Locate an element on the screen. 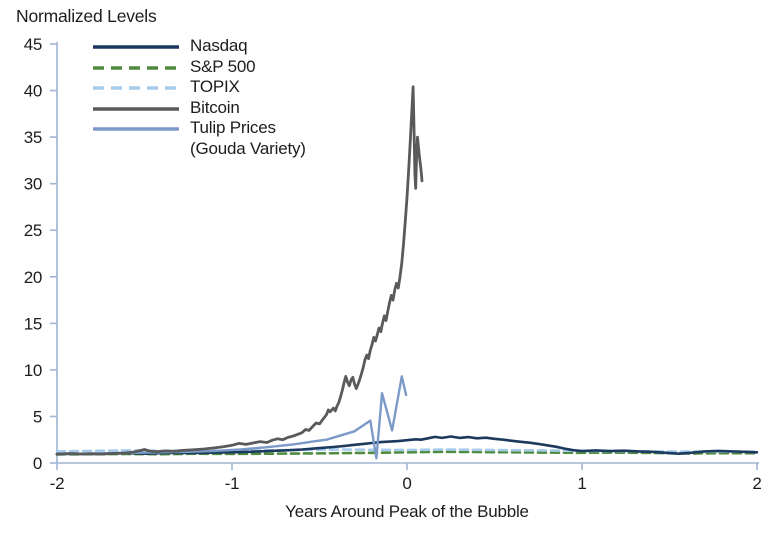 The height and width of the screenshot is (540, 779). x-tick-label: -1 is located at coordinates (232, 483).